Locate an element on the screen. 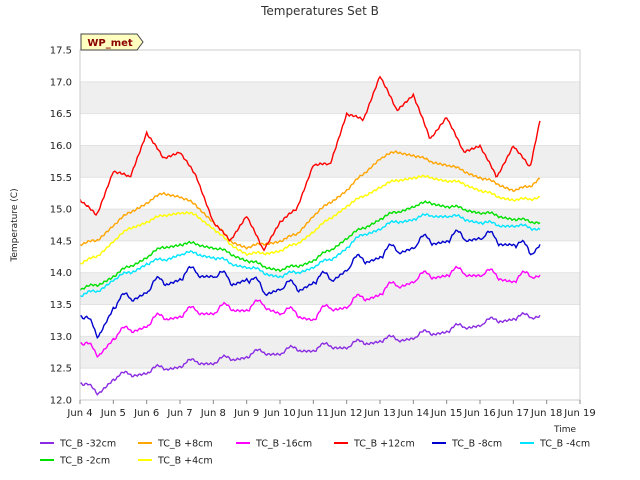 The width and height of the screenshot is (640, 480). legend-label: TC_B -4cm is located at coordinates (564, 444).